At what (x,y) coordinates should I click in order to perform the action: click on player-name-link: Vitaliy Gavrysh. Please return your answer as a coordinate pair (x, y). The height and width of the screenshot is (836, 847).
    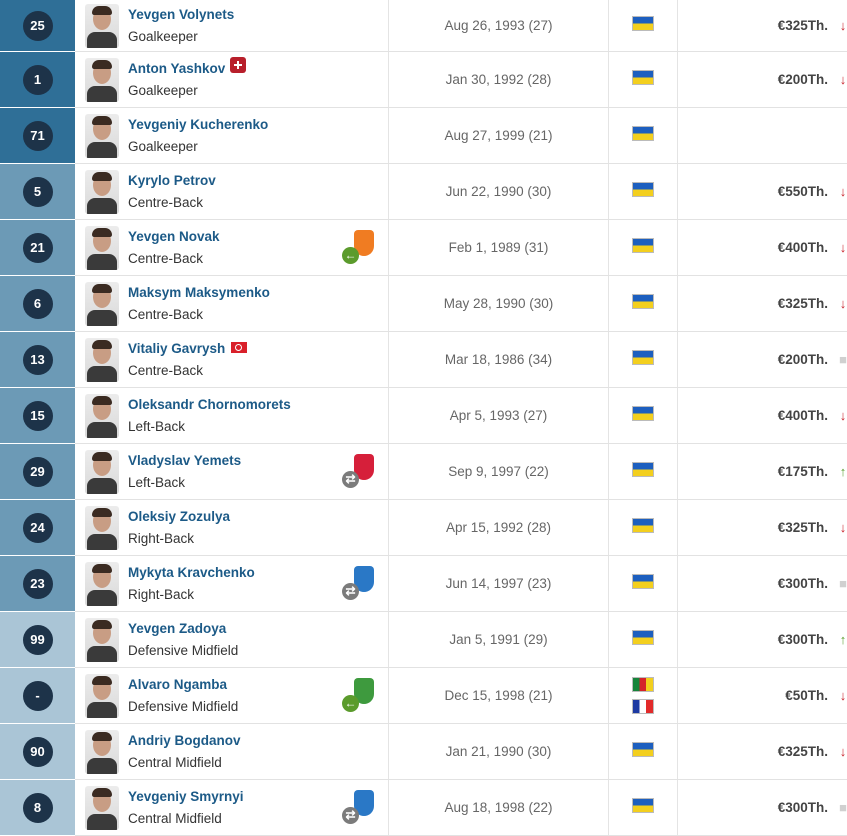
    Looking at the image, I should click on (176, 349).